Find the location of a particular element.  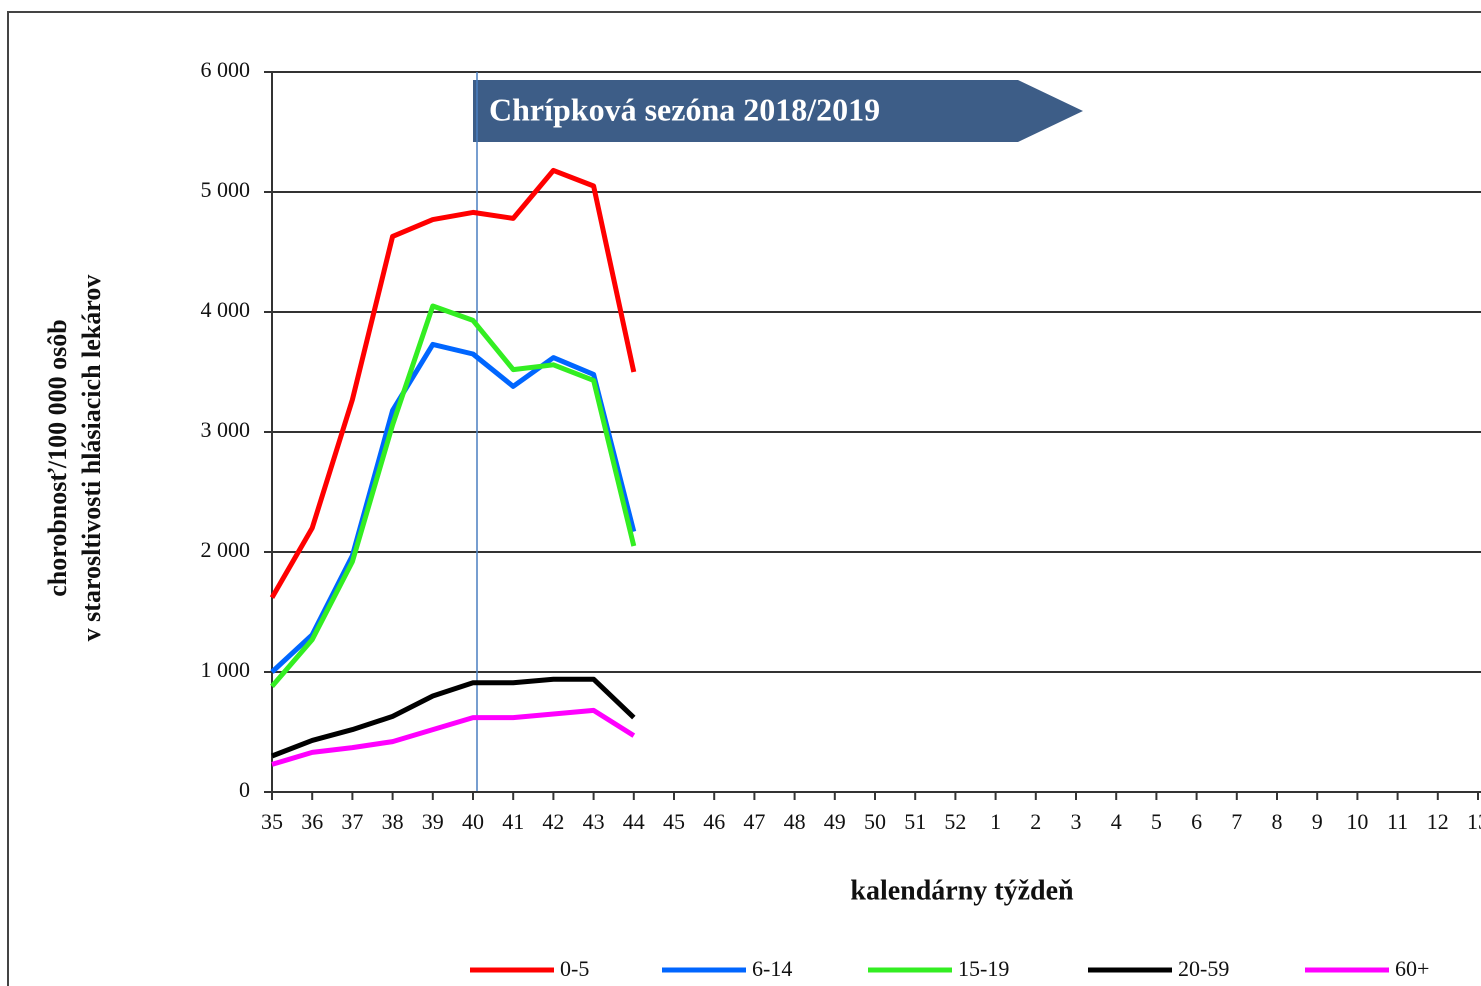

y-tick-label: 1 000 is located at coordinates (226, 669).